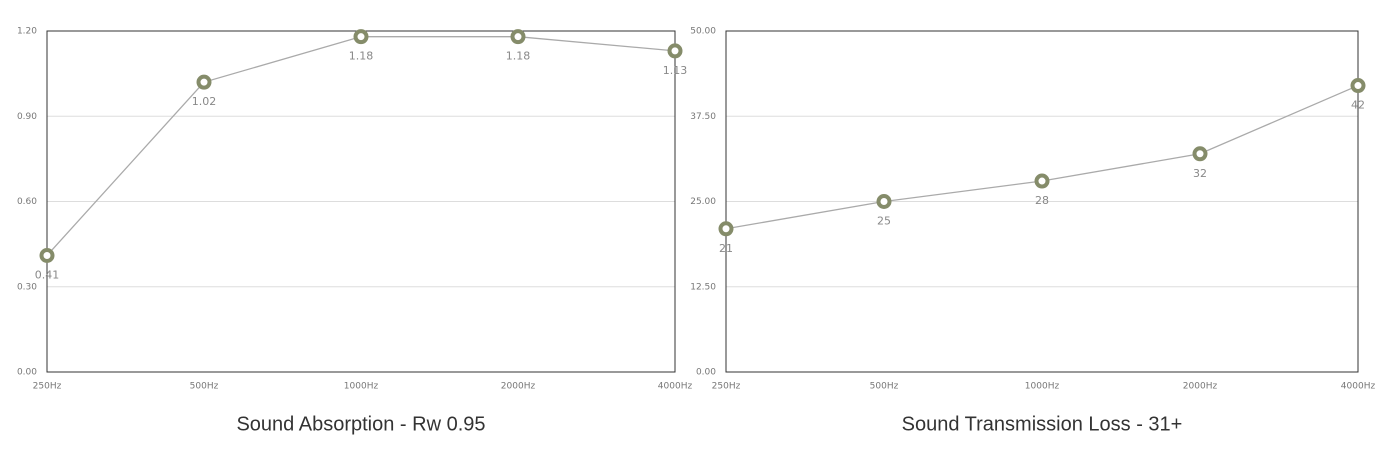  I want to click on chart-title: Sound Transmission Loss - 31+, so click(1042, 424).